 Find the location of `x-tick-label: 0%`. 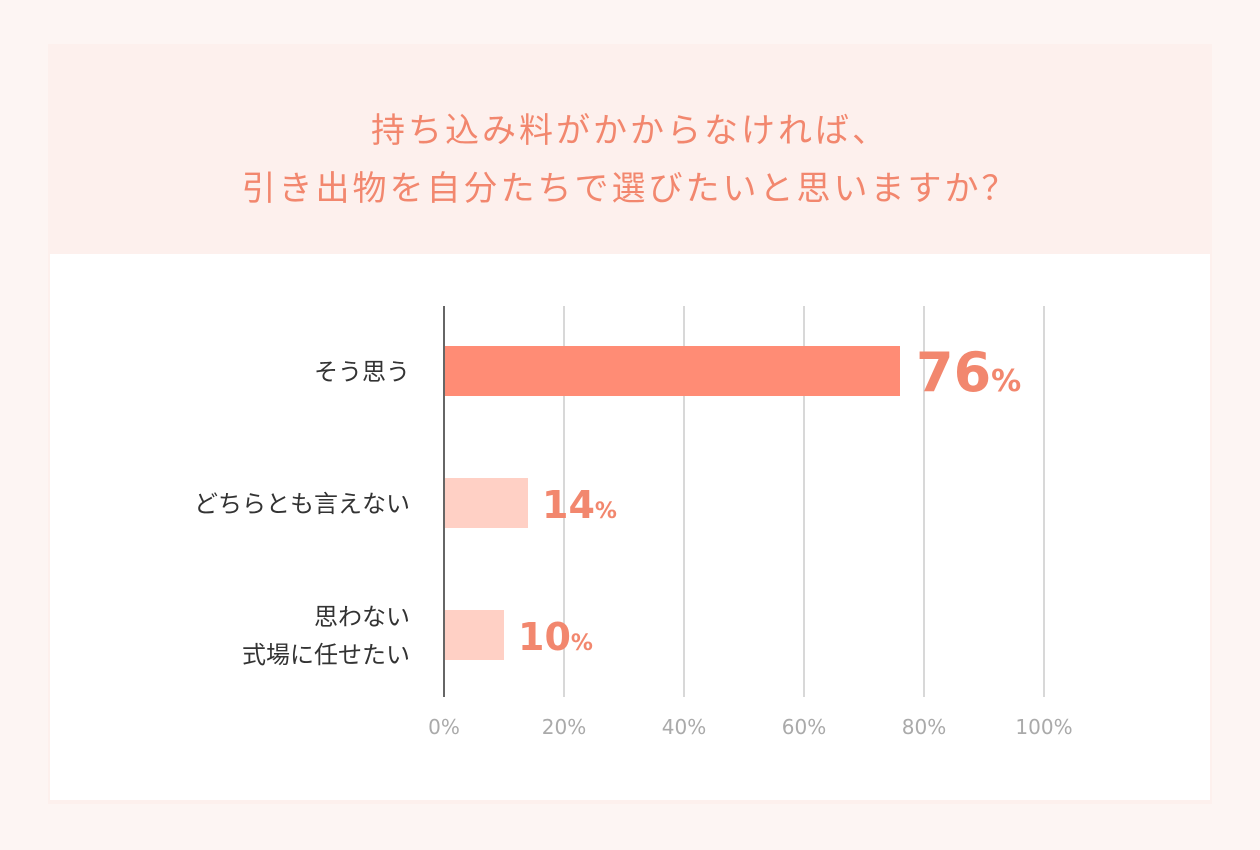

x-tick-label: 0% is located at coordinates (444, 727).